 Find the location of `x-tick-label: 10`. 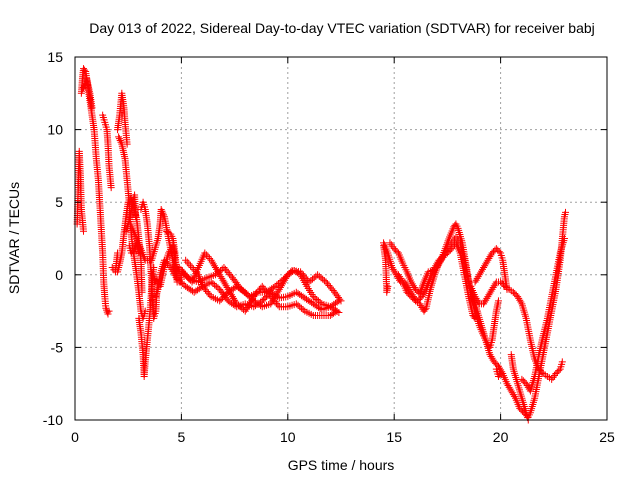

x-tick-label: 10 is located at coordinates (288, 437).